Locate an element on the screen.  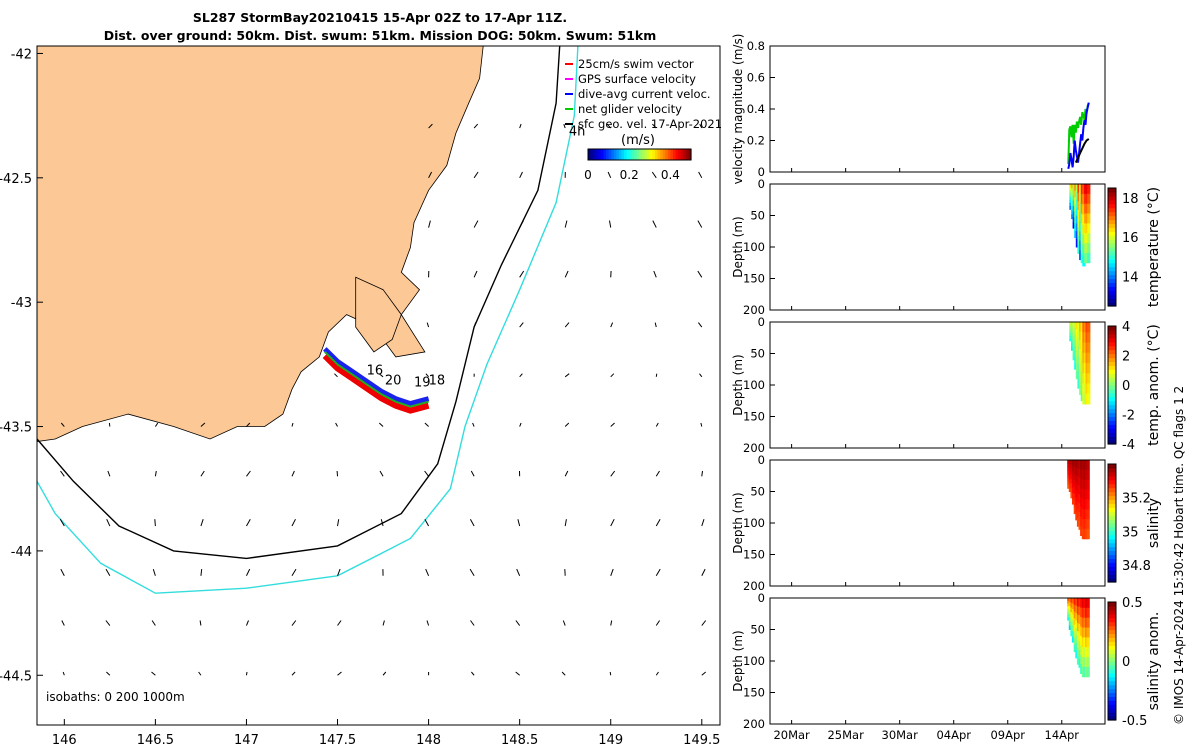
temp-anom-panel-ytick-label: 200 is located at coordinates (754, 448).